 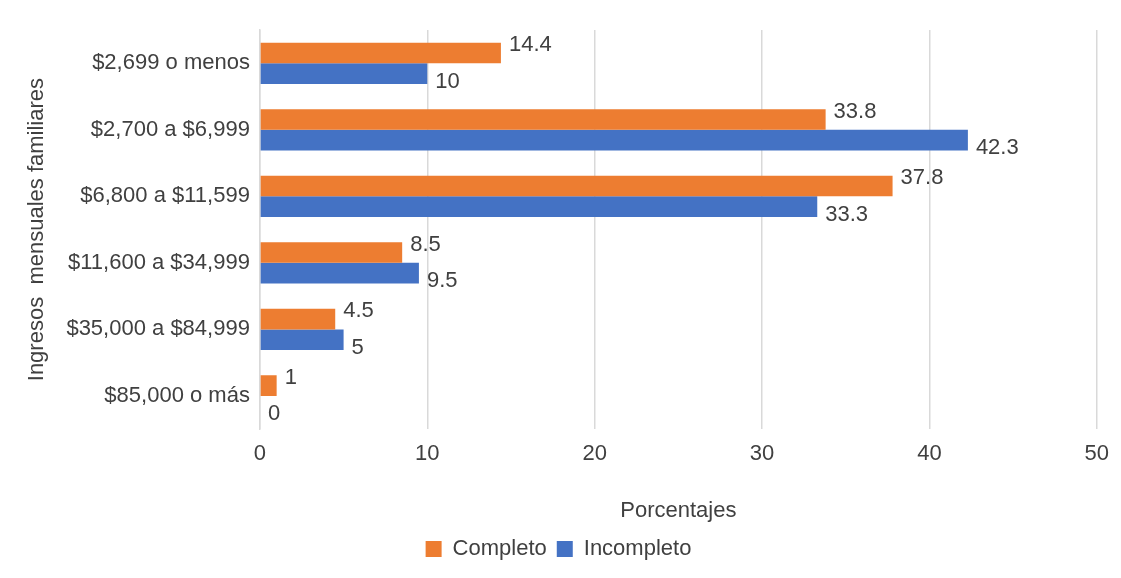 I want to click on legend-label: Incompleto, so click(x=637, y=548).